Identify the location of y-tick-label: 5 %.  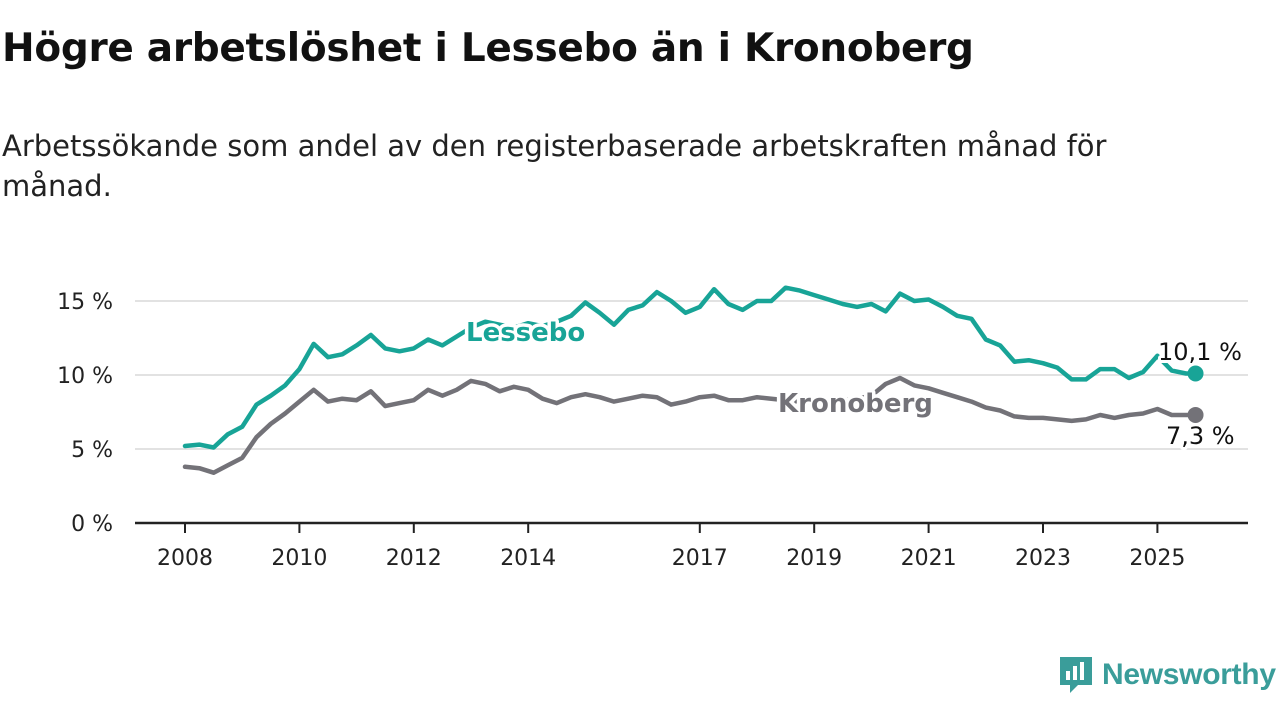
(92, 450).